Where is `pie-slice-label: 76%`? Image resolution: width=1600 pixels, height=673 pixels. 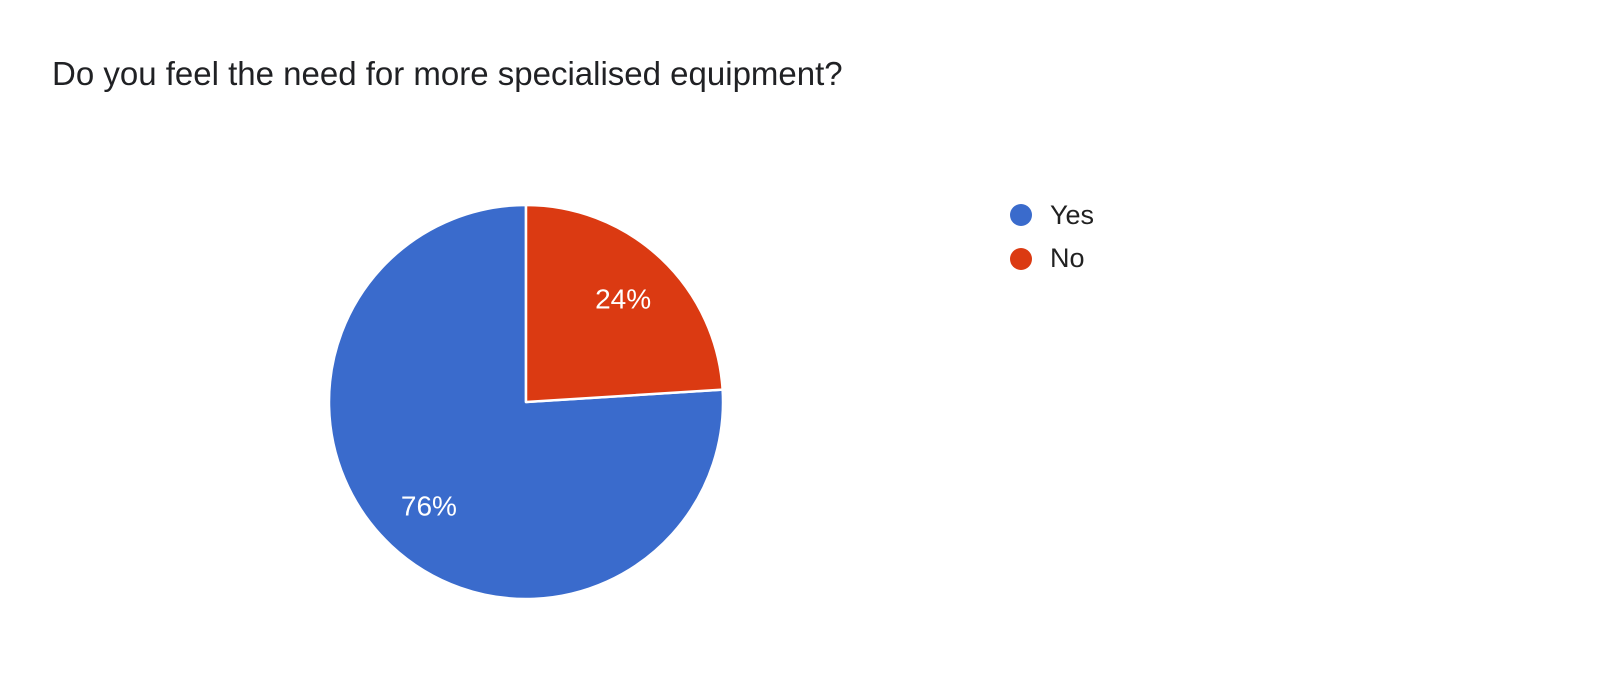 pie-slice-label: 76% is located at coordinates (429, 505).